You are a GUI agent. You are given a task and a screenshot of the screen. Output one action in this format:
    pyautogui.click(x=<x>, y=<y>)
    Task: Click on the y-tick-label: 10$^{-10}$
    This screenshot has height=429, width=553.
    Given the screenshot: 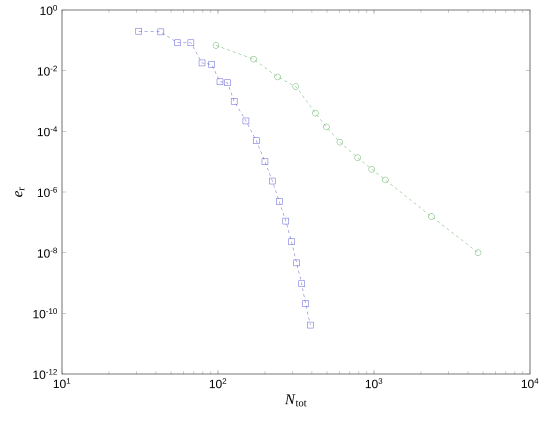 What is the action you would take?
    pyautogui.click(x=45, y=313)
    